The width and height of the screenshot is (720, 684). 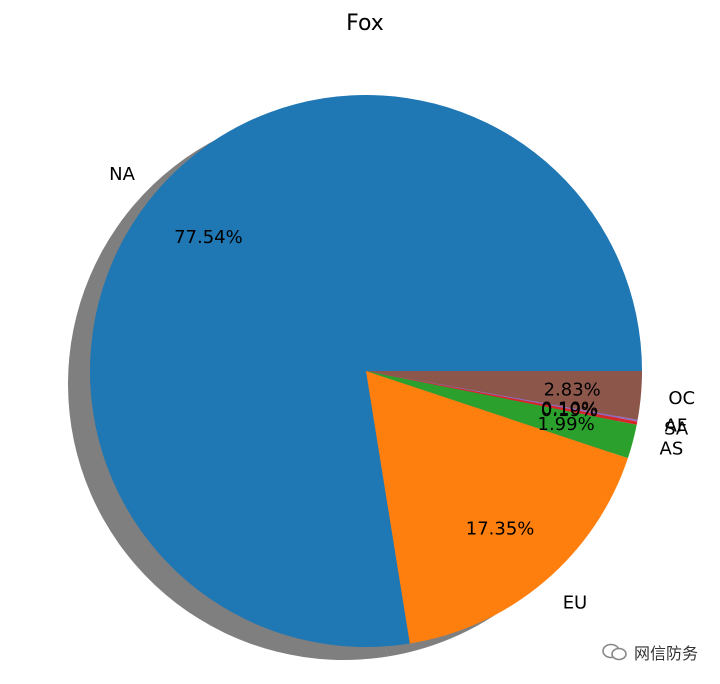 I want to click on slice-pct-as: 1.99%, so click(x=566, y=424).